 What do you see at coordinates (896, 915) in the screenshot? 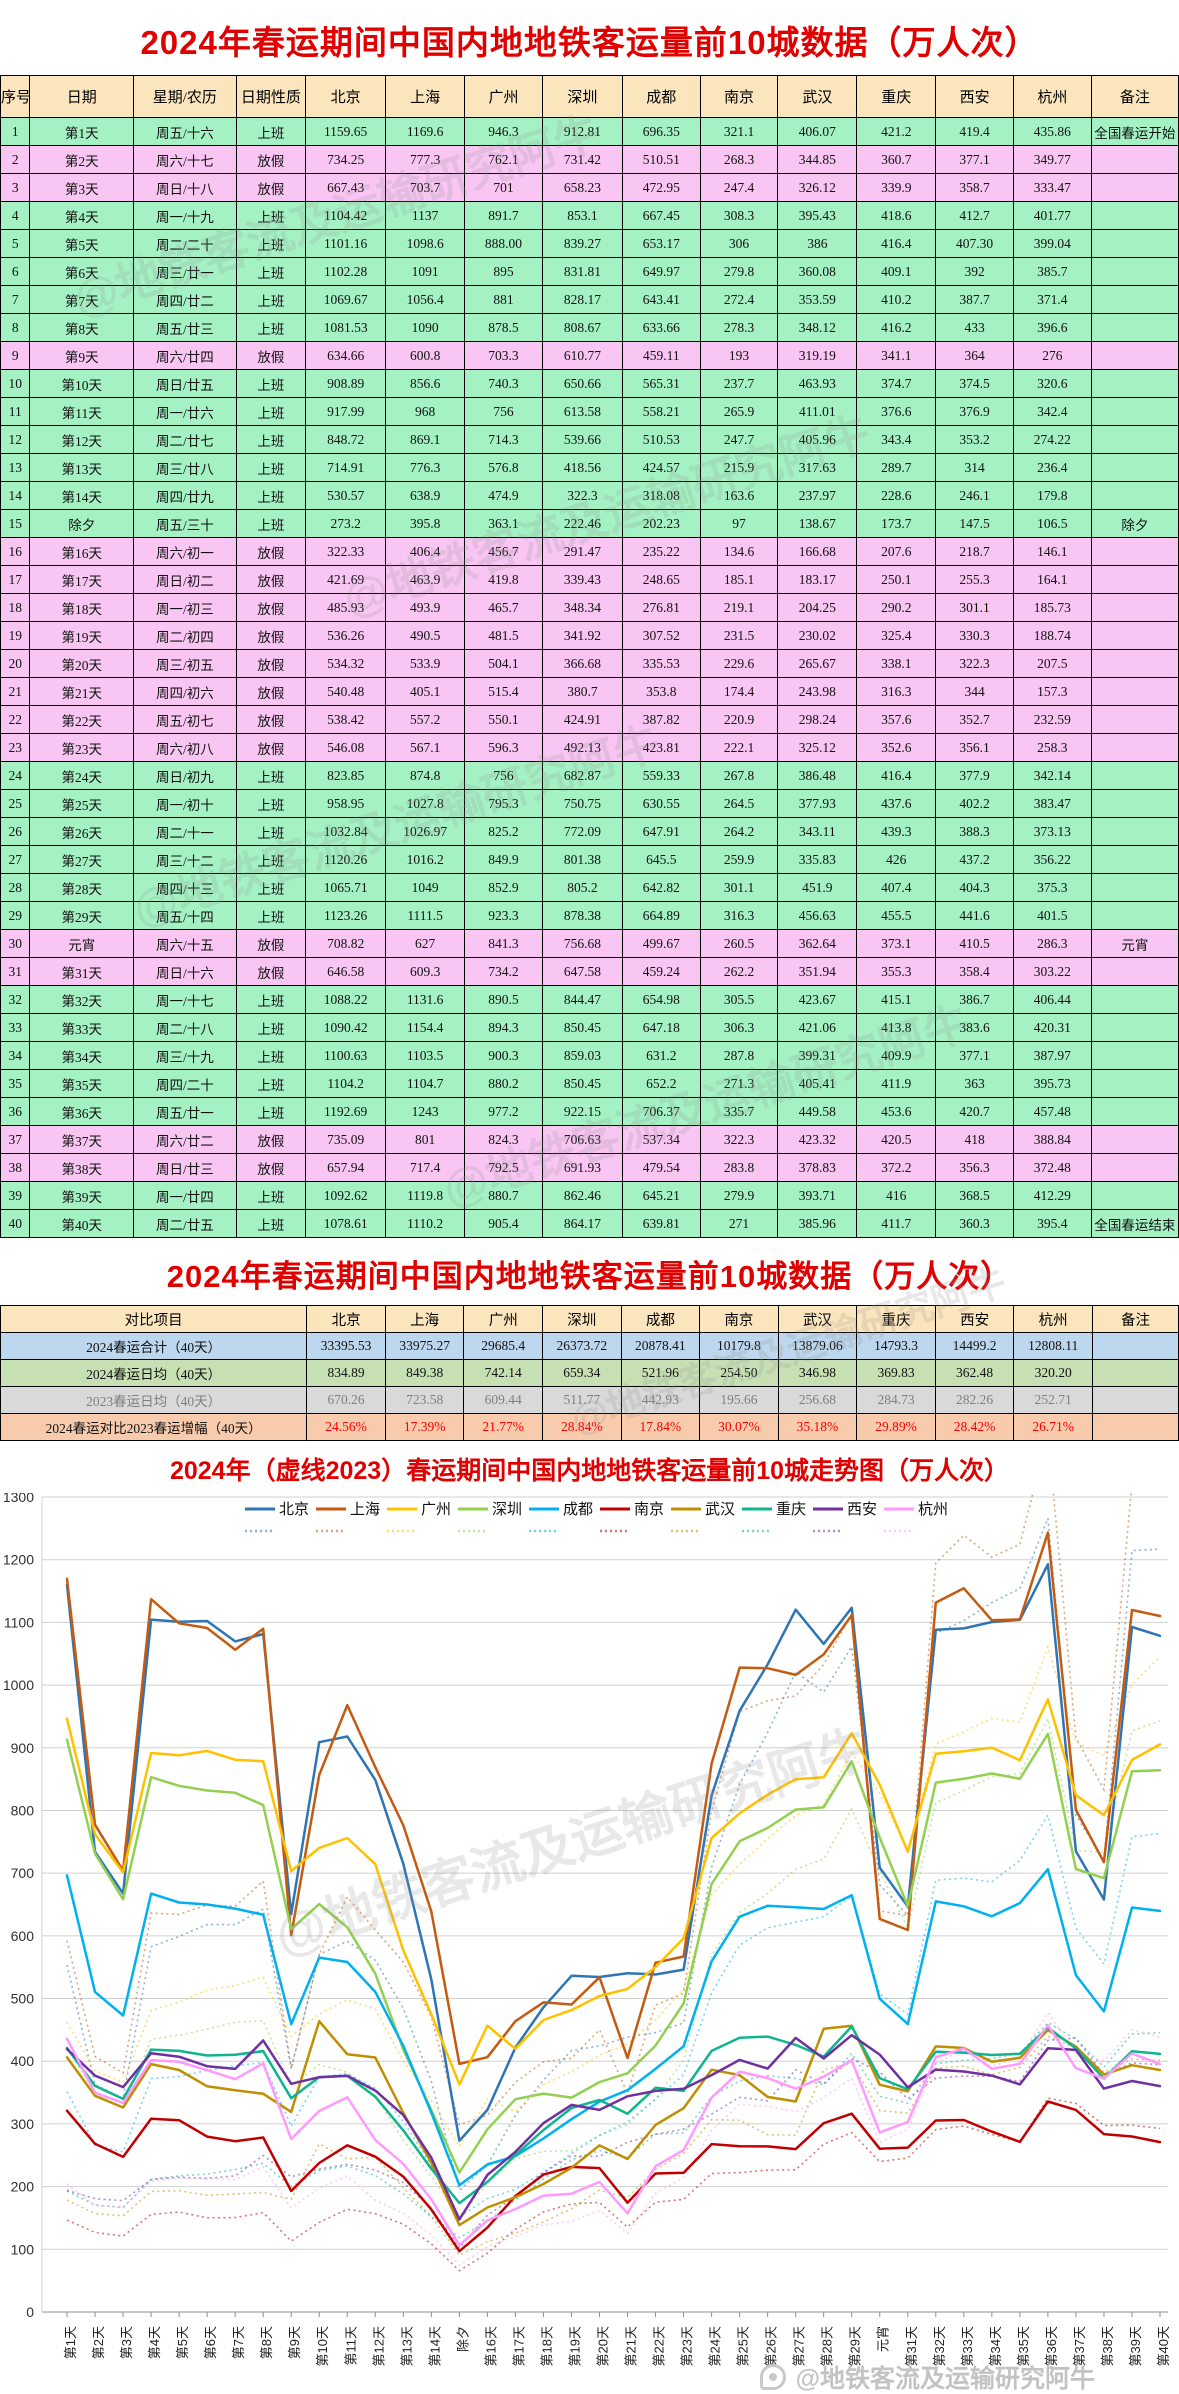
I see `cell: 455.5` at bounding box center [896, 915].